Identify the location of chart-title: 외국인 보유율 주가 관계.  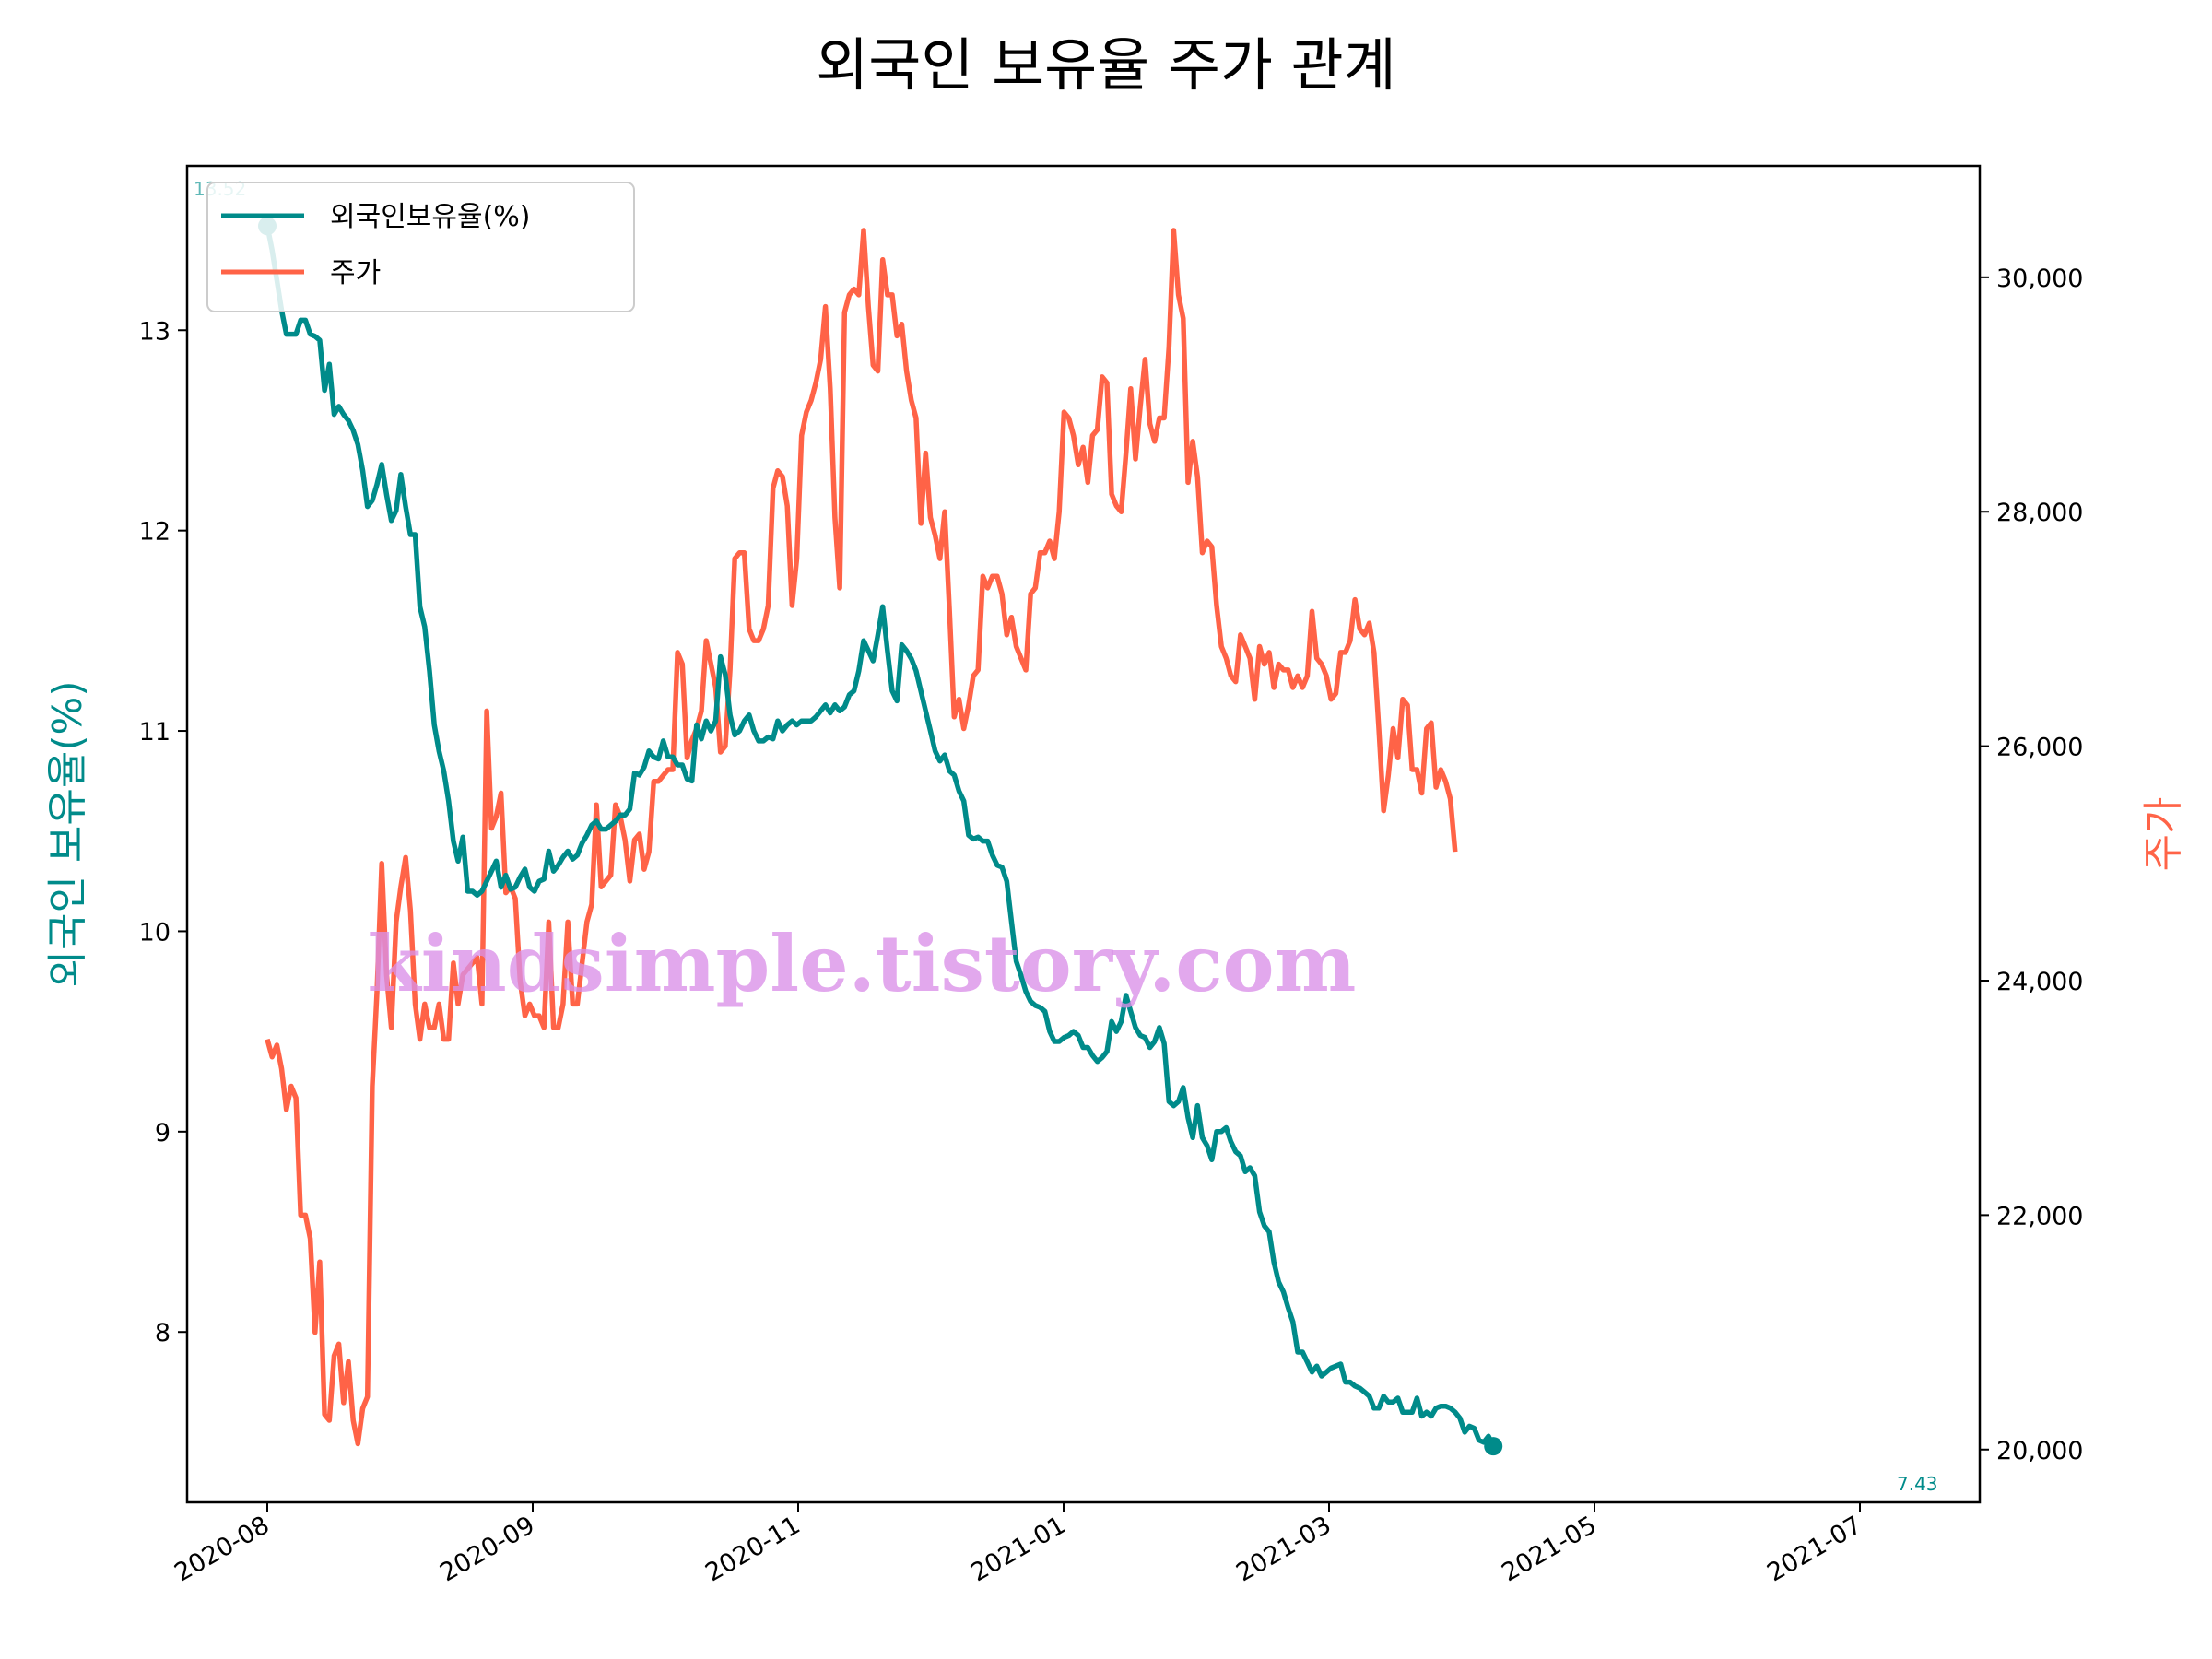
(1106, 65).